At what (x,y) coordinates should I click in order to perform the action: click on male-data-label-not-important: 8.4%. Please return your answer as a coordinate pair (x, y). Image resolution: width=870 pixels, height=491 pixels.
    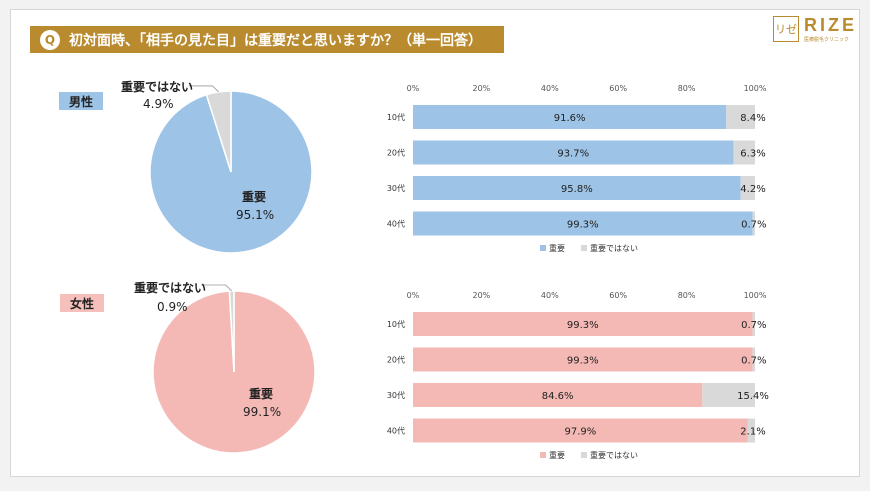
    Looking at the image, I should click on (752, 118).